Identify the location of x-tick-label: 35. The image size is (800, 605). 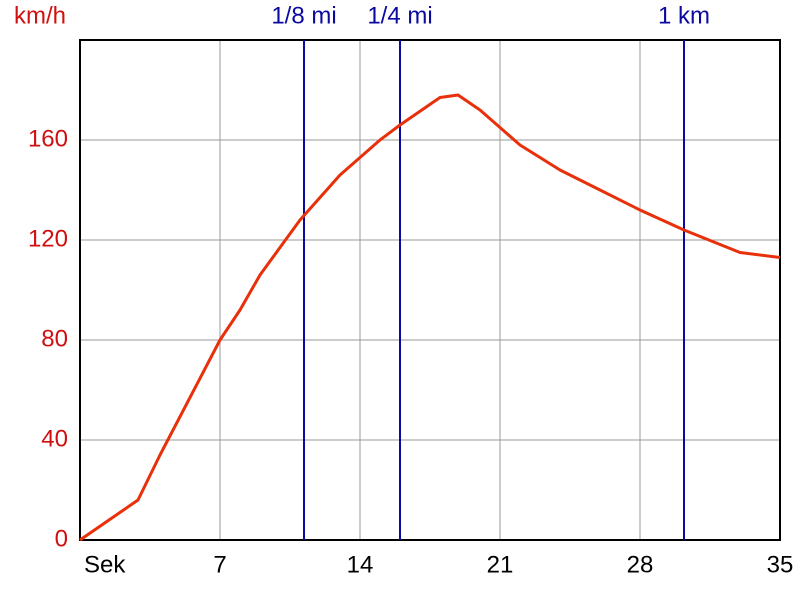
(780, 564).